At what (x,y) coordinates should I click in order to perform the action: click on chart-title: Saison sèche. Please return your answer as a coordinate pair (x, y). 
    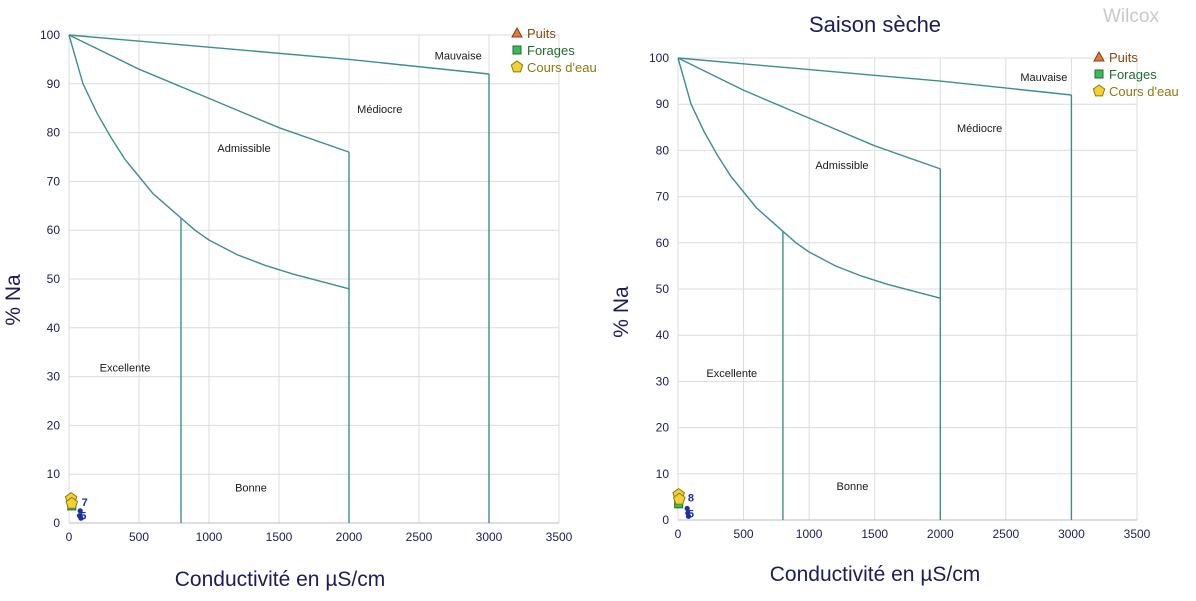
    Looking at the image, I should click on (875, 24).